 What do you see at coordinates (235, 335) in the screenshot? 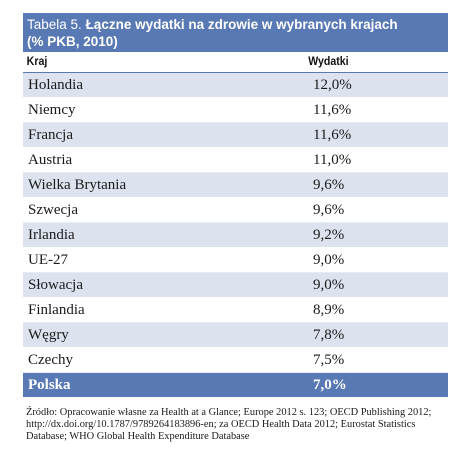
I see `table-row: Węgry 7,8%` at bounding box center [235, 335].